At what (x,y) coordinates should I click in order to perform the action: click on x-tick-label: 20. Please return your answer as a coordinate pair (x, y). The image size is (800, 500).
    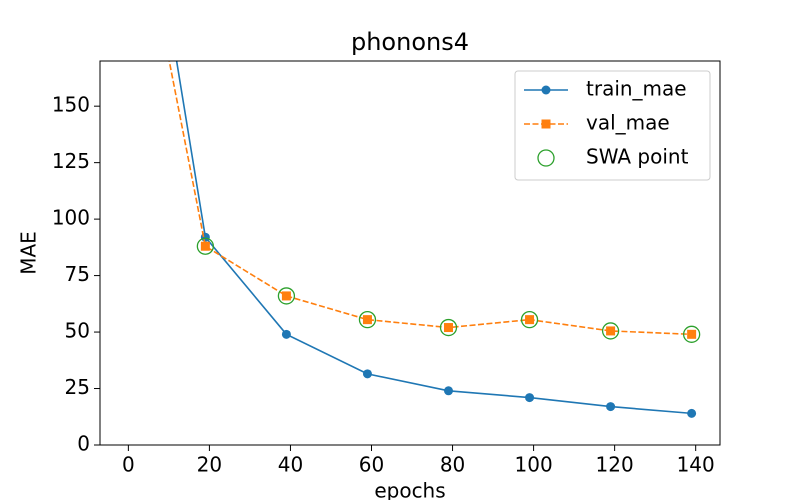
    Looking at the image, I should click on (209, 465).